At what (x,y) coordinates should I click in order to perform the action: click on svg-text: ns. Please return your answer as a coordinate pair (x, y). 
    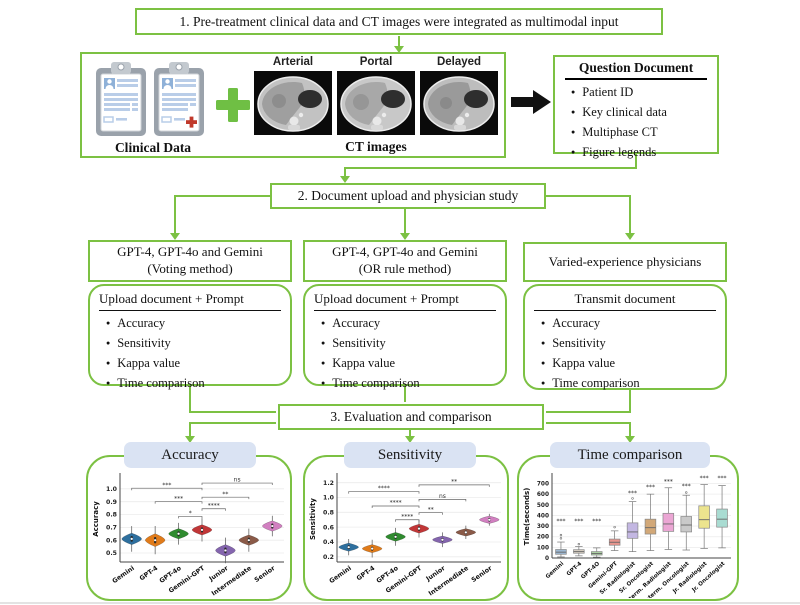
    Looking at the image, I should click on (237, 480).